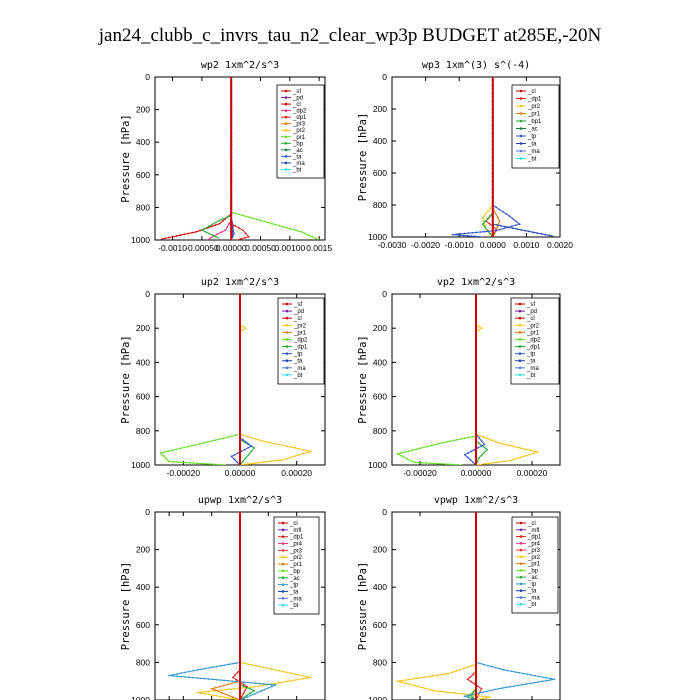 The image size is (700, 700). Describe the element at coordinates (532, 145) in the screenshot. I see `legend-label: _ta` at that location.